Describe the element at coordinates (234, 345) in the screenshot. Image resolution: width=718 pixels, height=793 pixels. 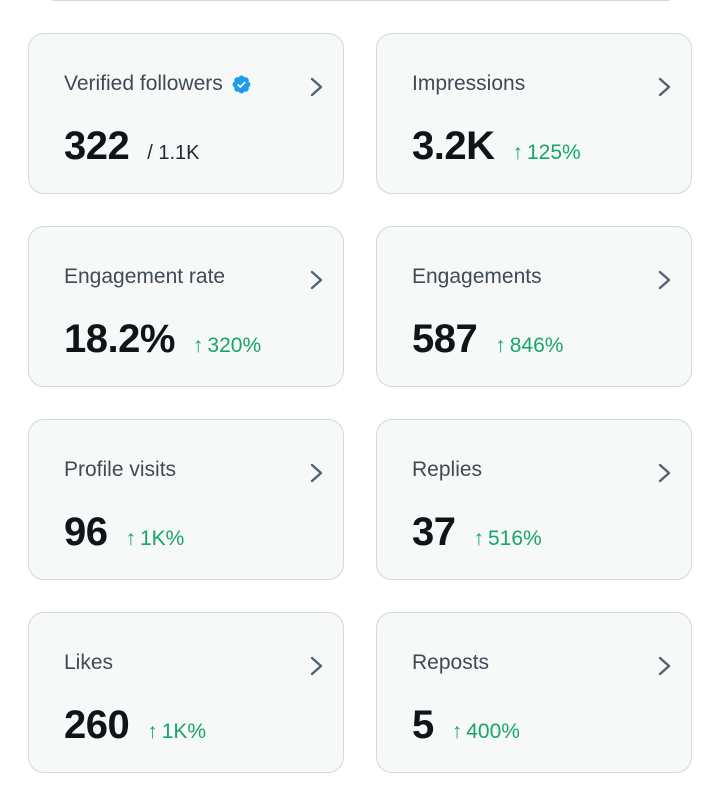
I see `metric-change-value: 320%` at that location.